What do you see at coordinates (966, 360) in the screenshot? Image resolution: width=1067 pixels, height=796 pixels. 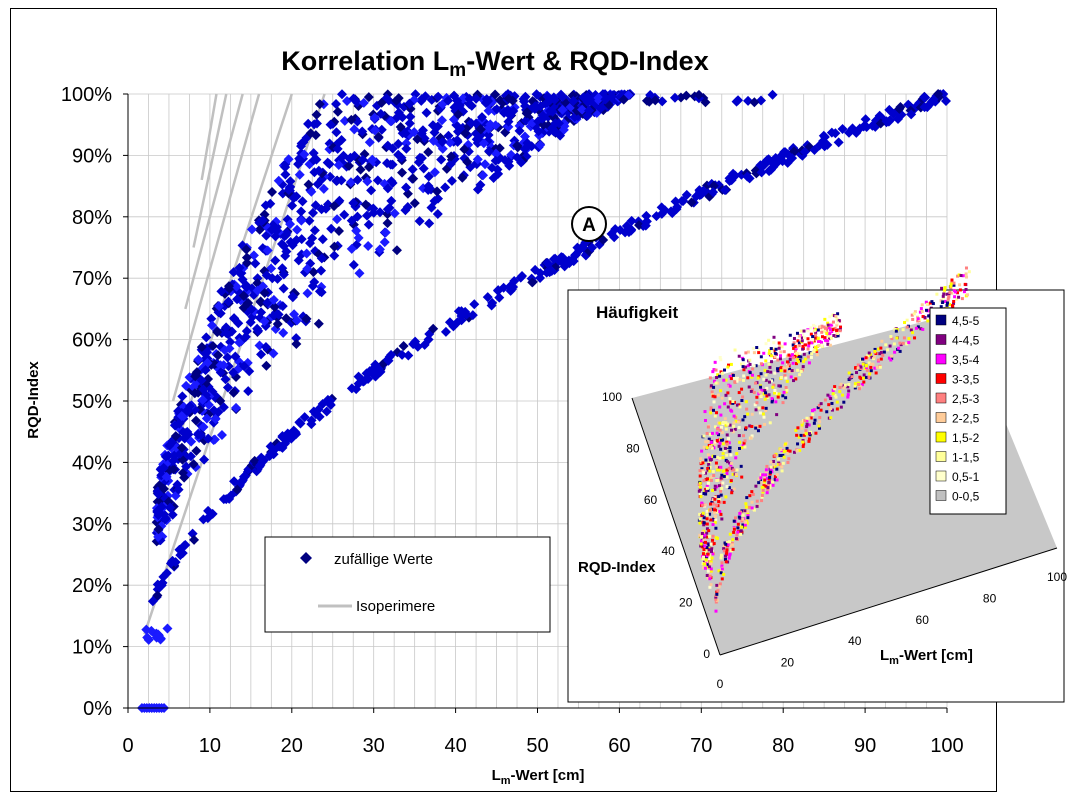 I see `inset-legend-label: 3,5-4` at bounding box center [966, 360].